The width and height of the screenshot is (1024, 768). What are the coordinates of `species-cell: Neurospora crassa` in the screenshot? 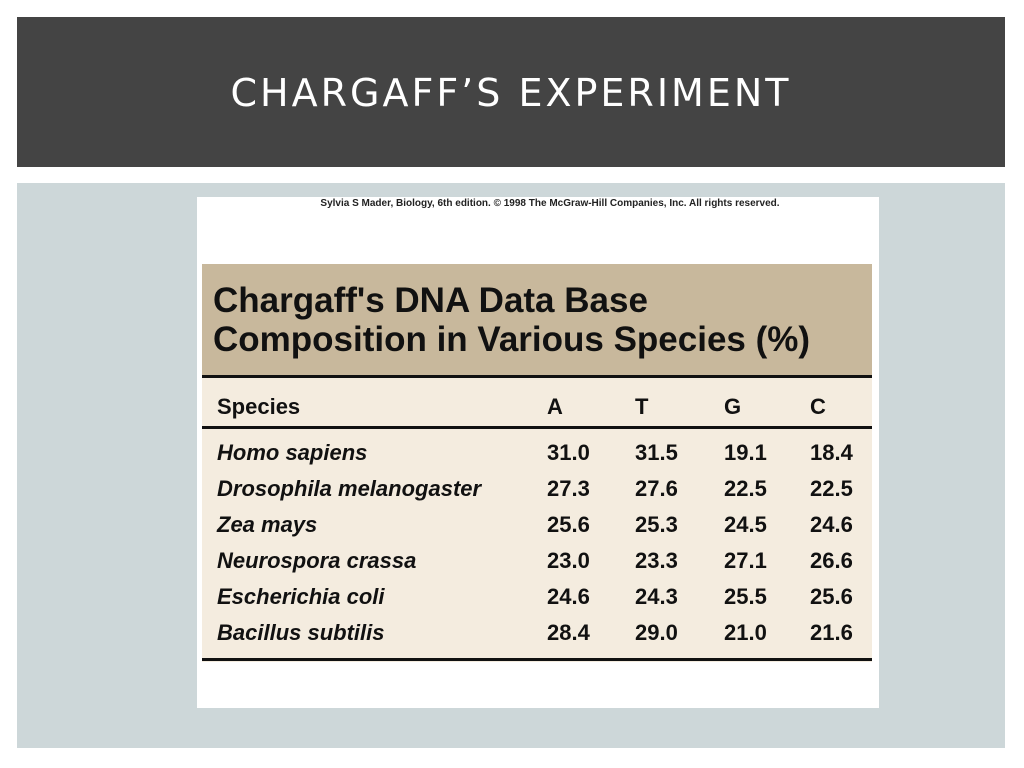 It's located at (317, 560).